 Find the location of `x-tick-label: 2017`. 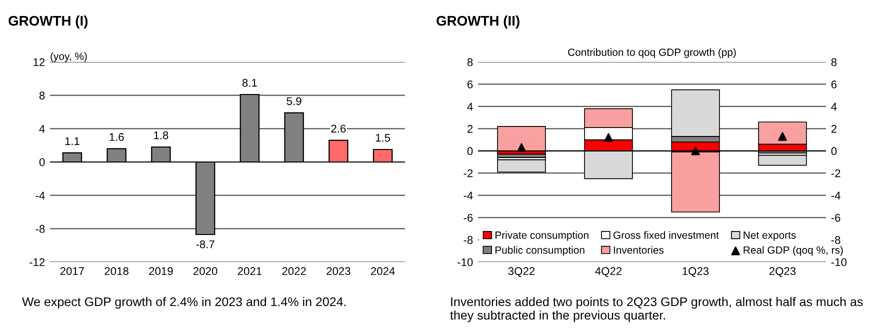

x-tick-label: 2017 is located at coordinates (72, 271).